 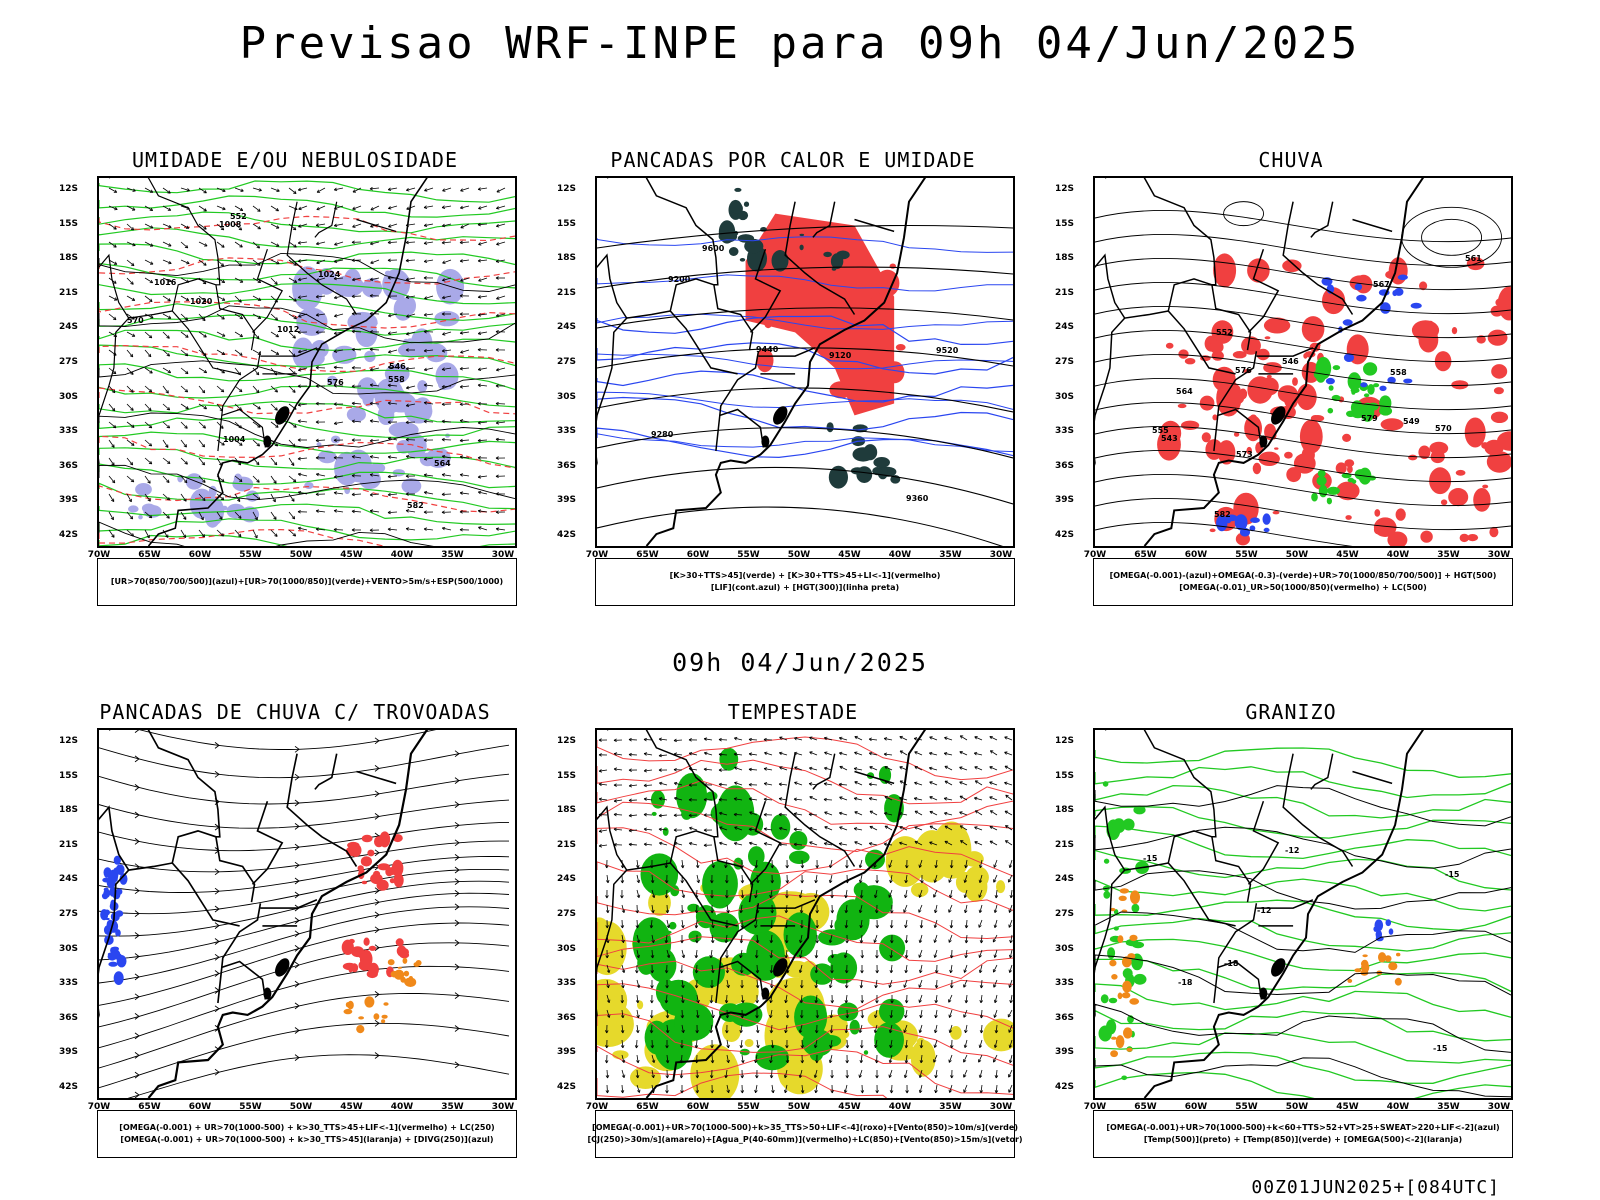 What do you see at coordinates (329, 274) in the screenshot?
I see `contour-label: 1024` at bounding box center [329, 274].